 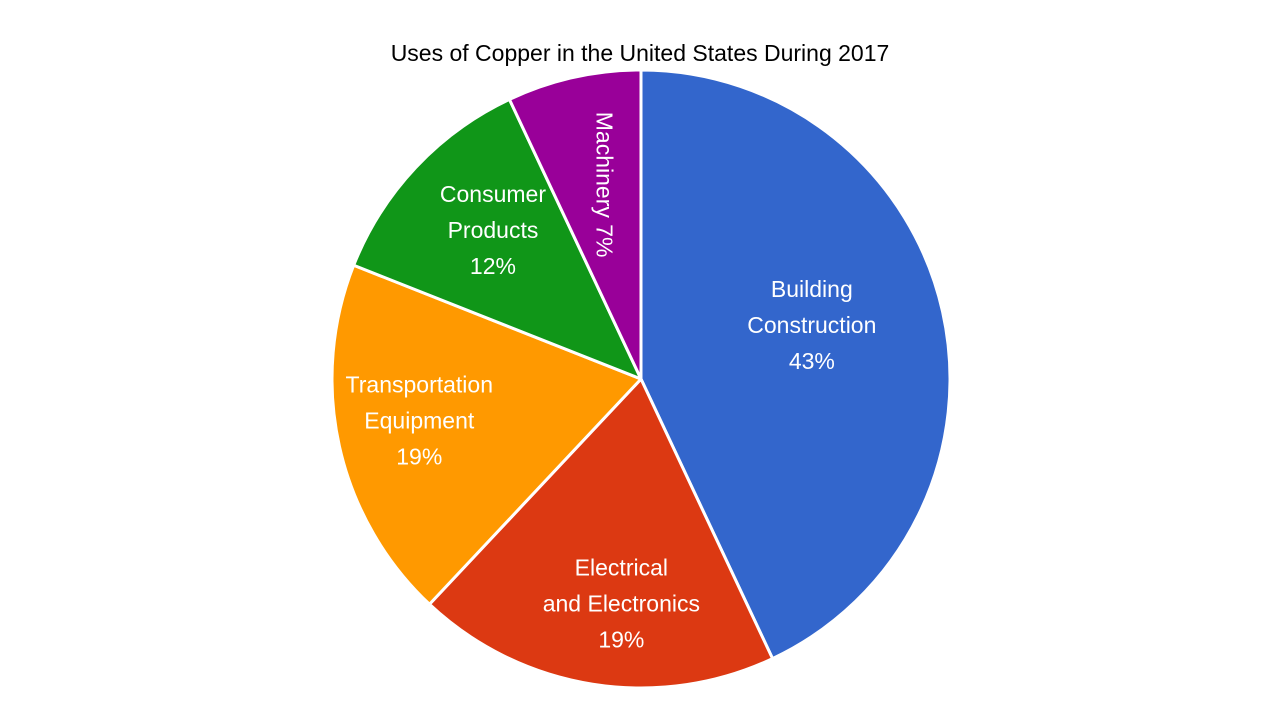 What do you see at coordinates (812, 289) in the screenshot?
I see `slice-label-line: Building` at bounding box center [812, 289].